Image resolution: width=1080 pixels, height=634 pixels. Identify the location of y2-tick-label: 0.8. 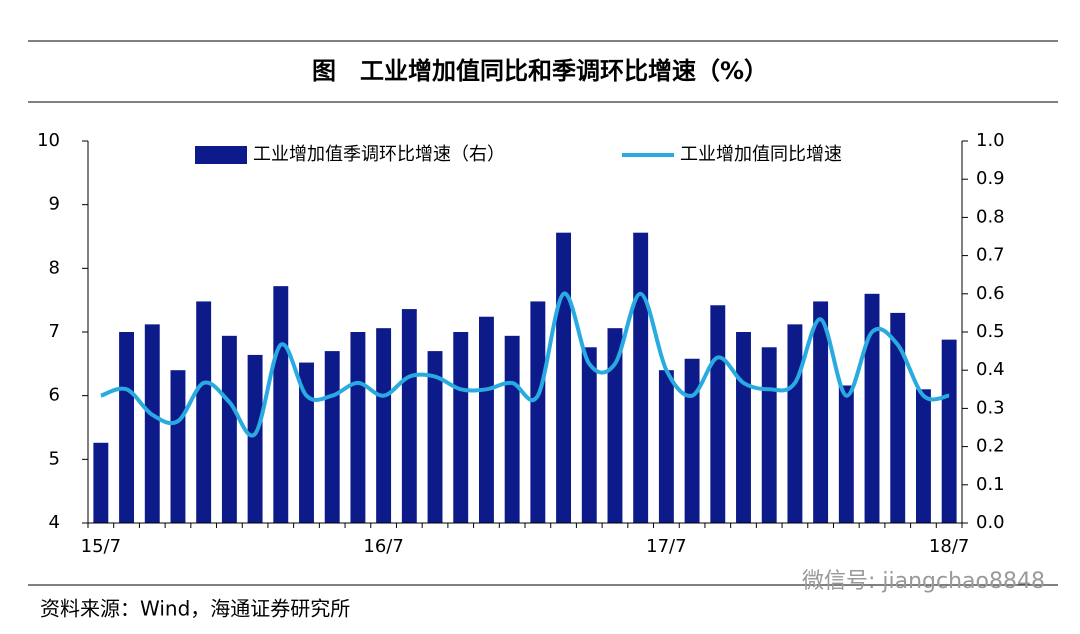
(990, 216).